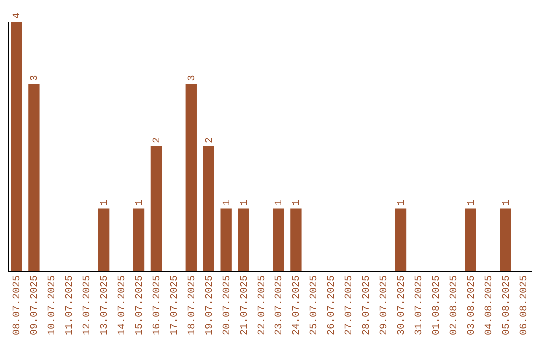  I want to click on x-tick-label: 22.07.2025, so click(262, 306).